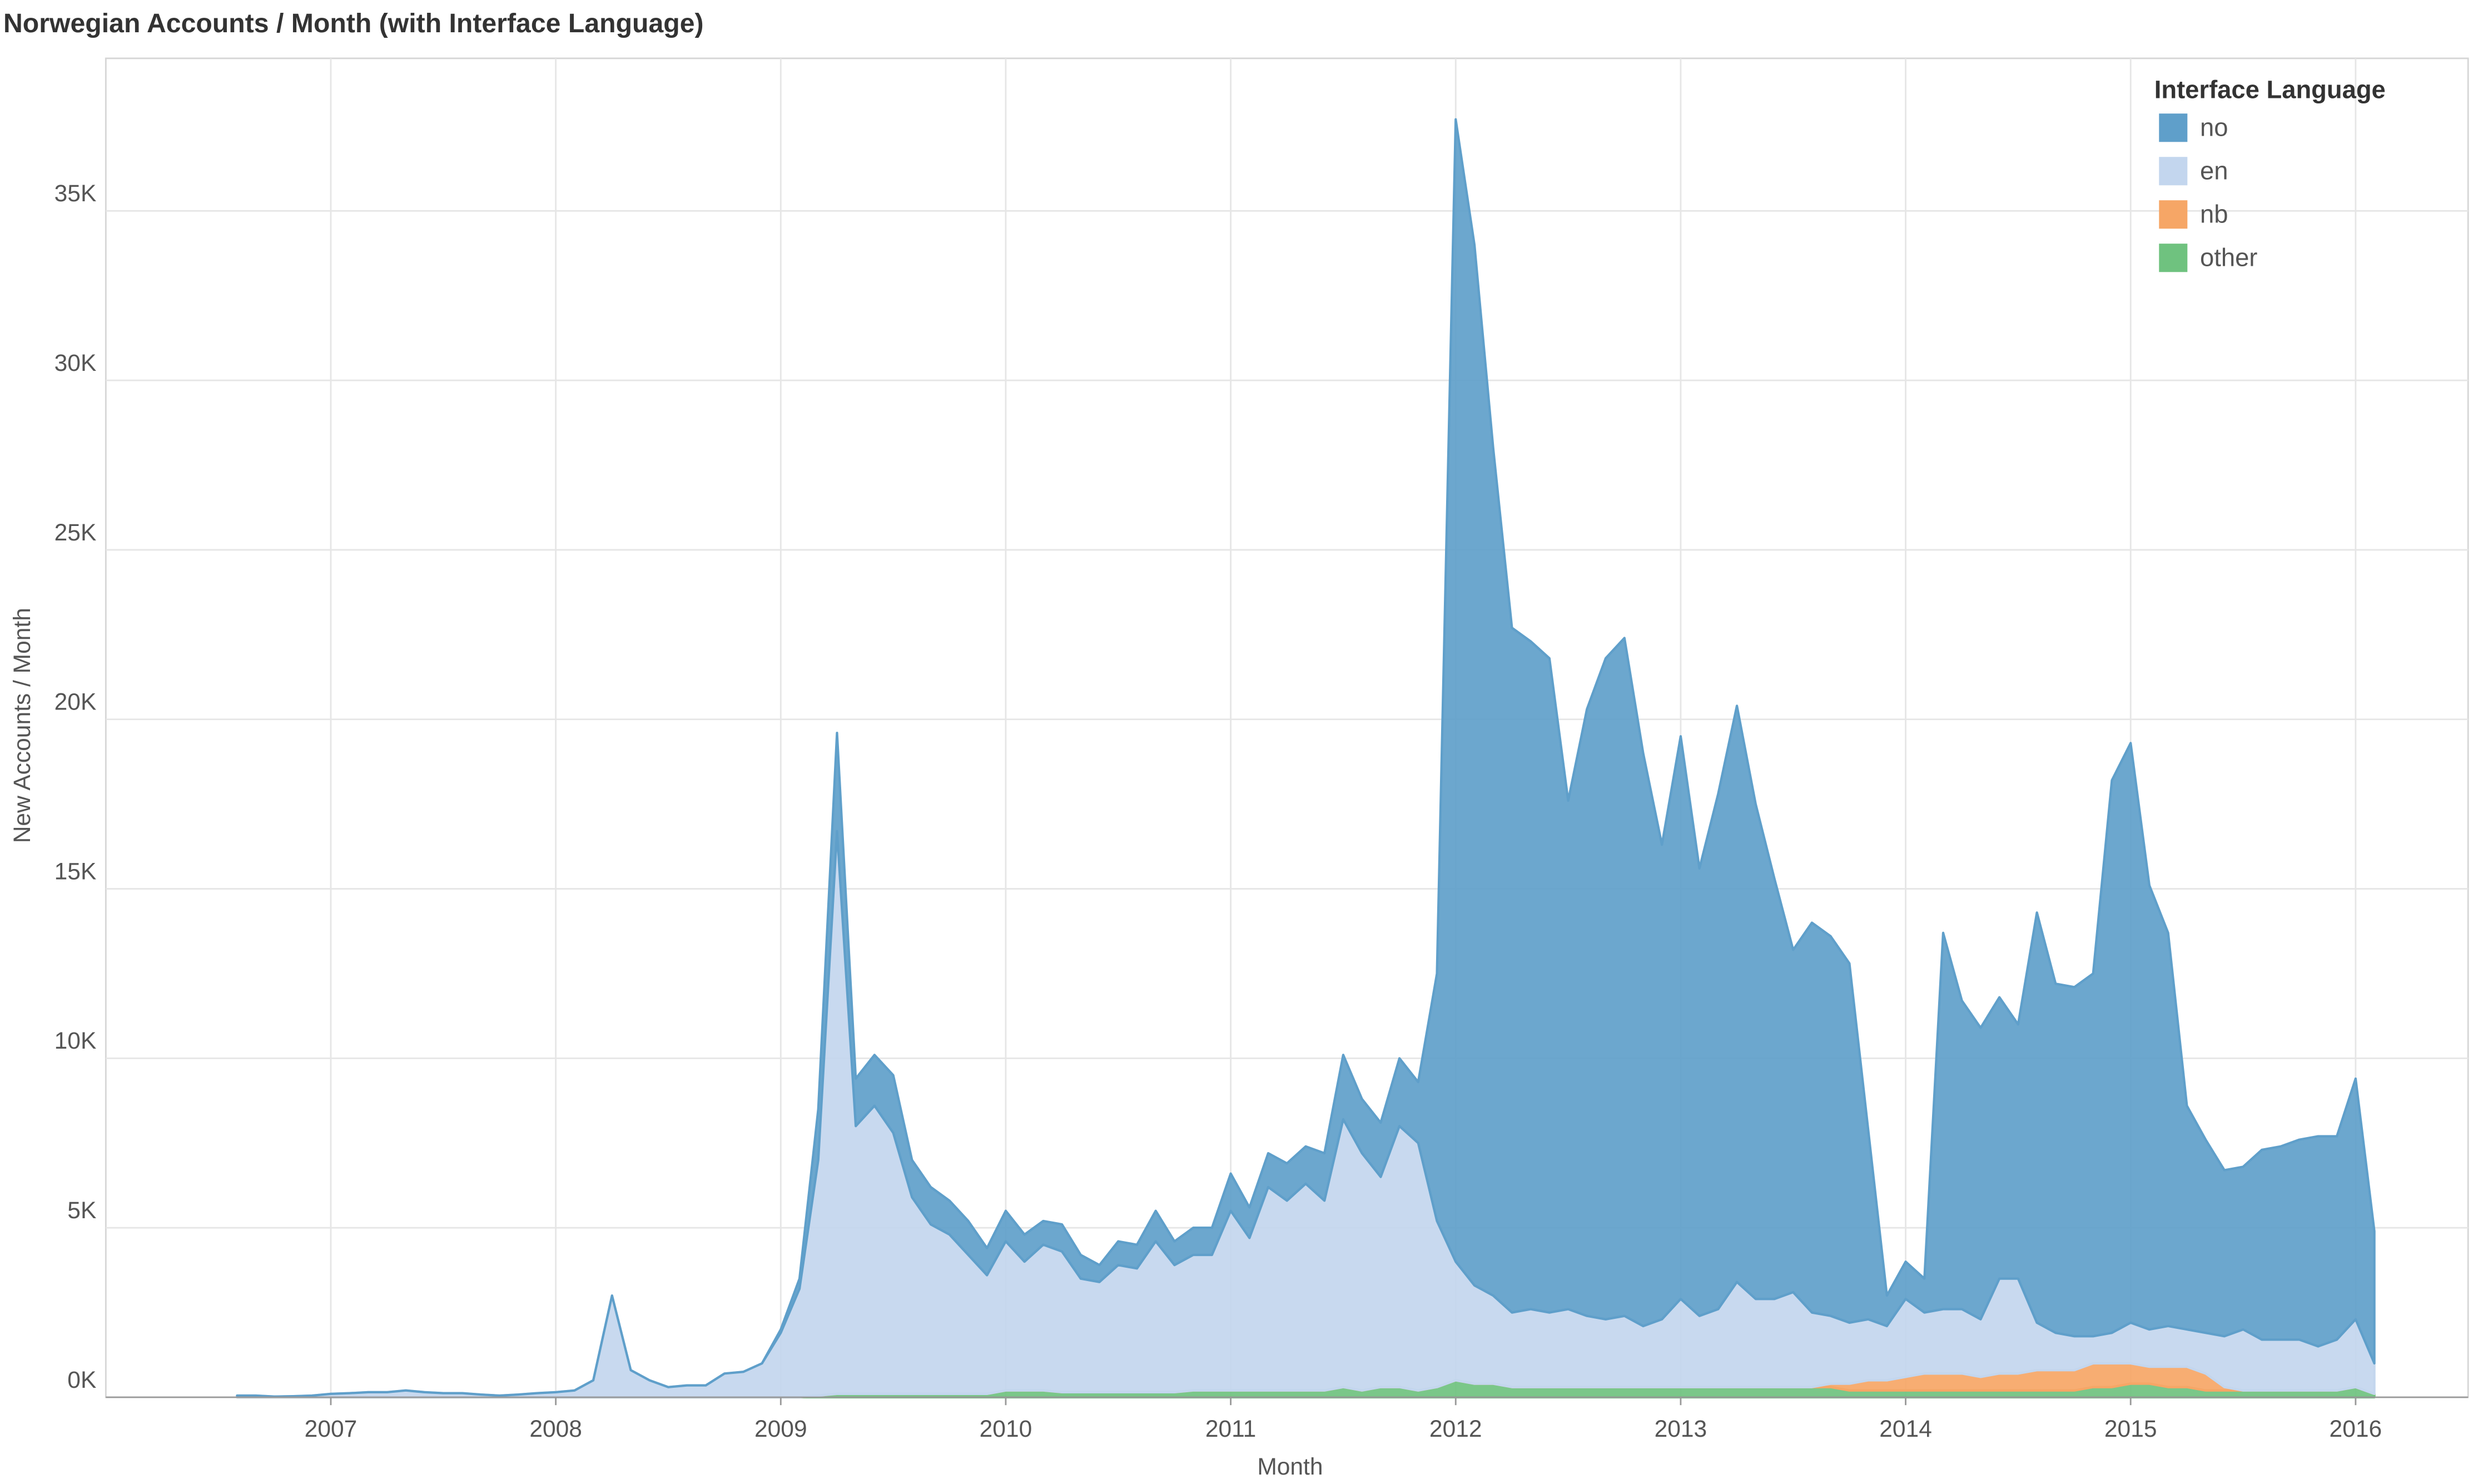  I want to click on y-tick-label: 10K, so click(75, 1041).